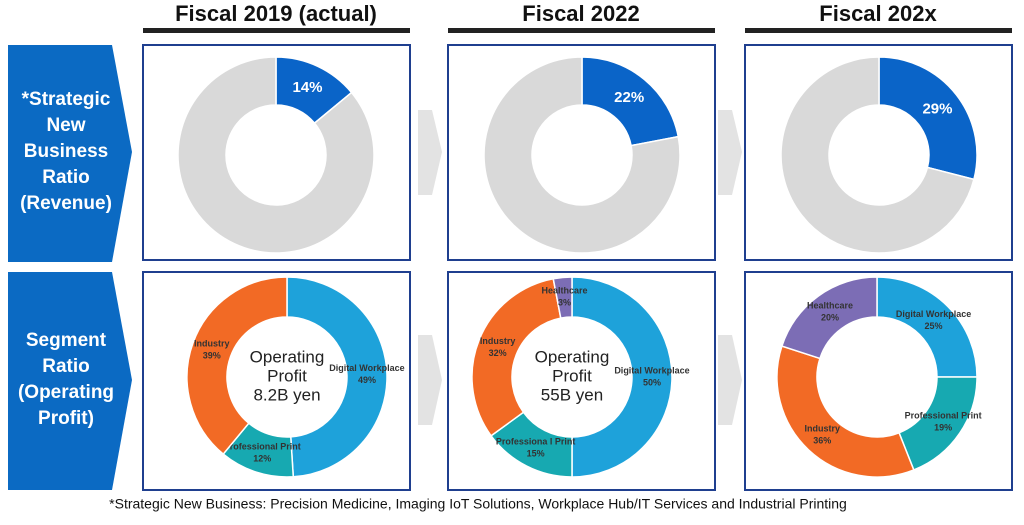  I want to click on column-header: Fiscal 2022, so click(580, 13).